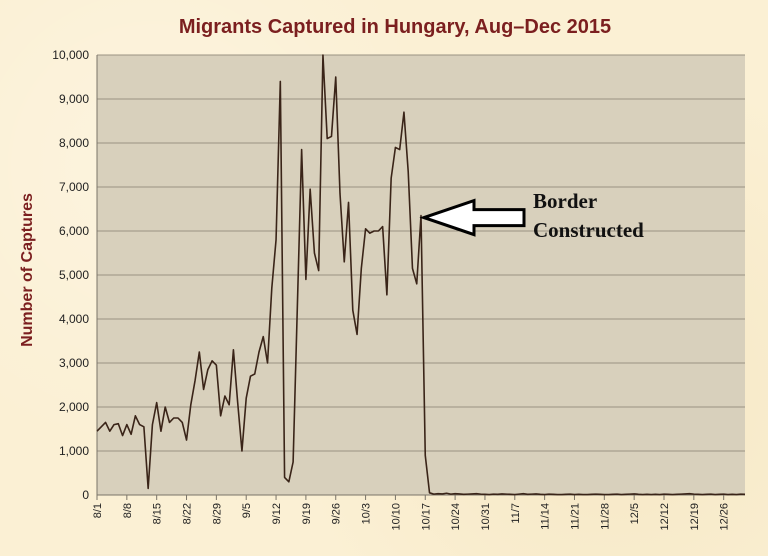 The width and height of the screenshot is (768, 556). What do you see at coordinates (128, 510) in the screenshot?
I see `x-tick-label: 8/8` at bounding box center [128, 510].